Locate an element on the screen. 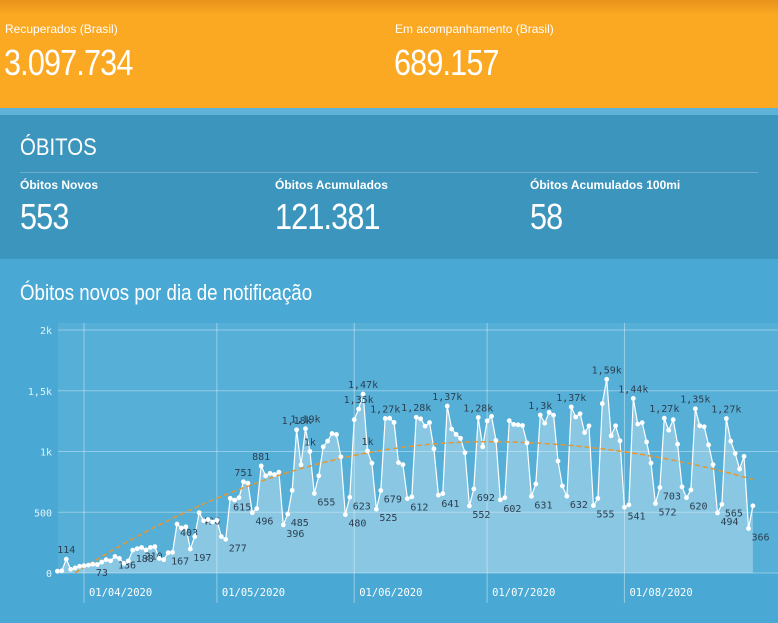  data-label: 615 is located at coordinates (242, 507).